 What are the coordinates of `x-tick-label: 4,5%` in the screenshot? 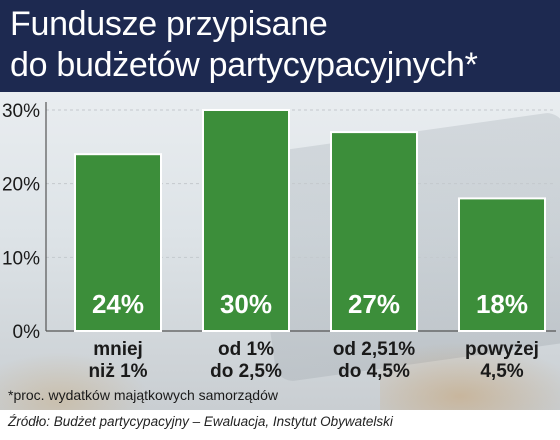 It's located at (501, 371).